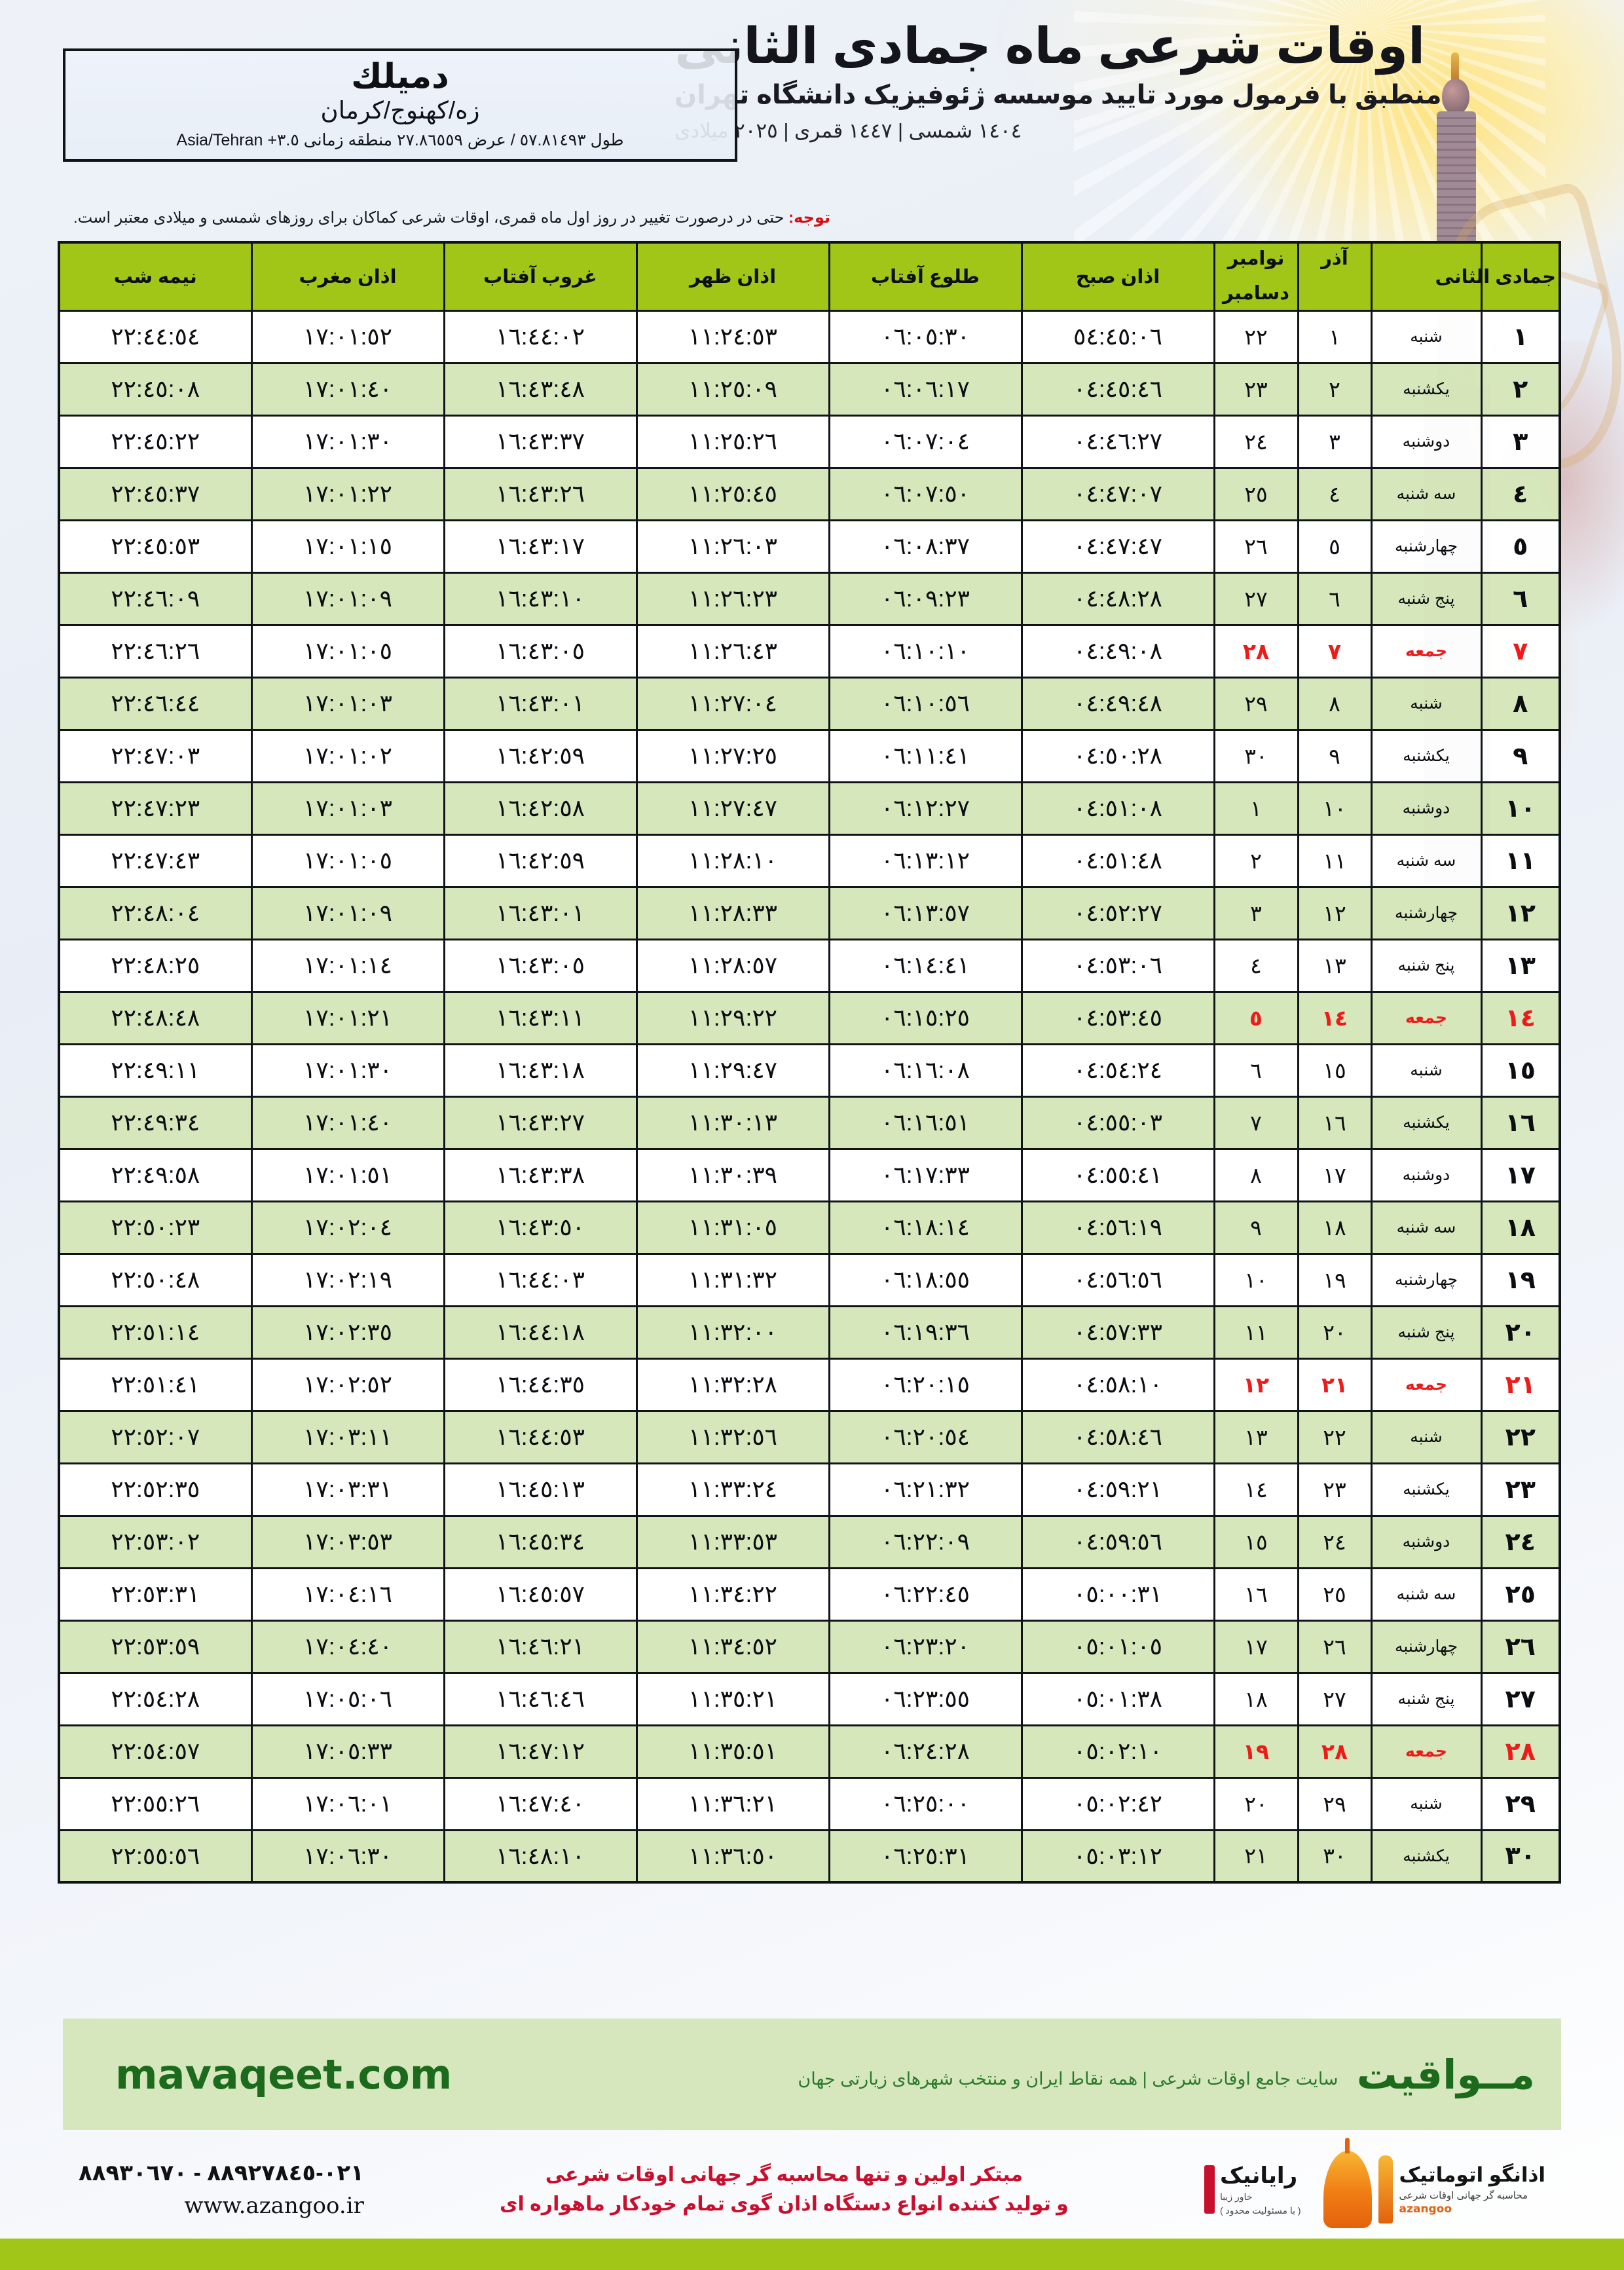 Image resolution: width=1624 pixels, height=2270 pixels. I want to click on fajr-time: ٠٤:٤٩:٤٨, so click(1117, 703).